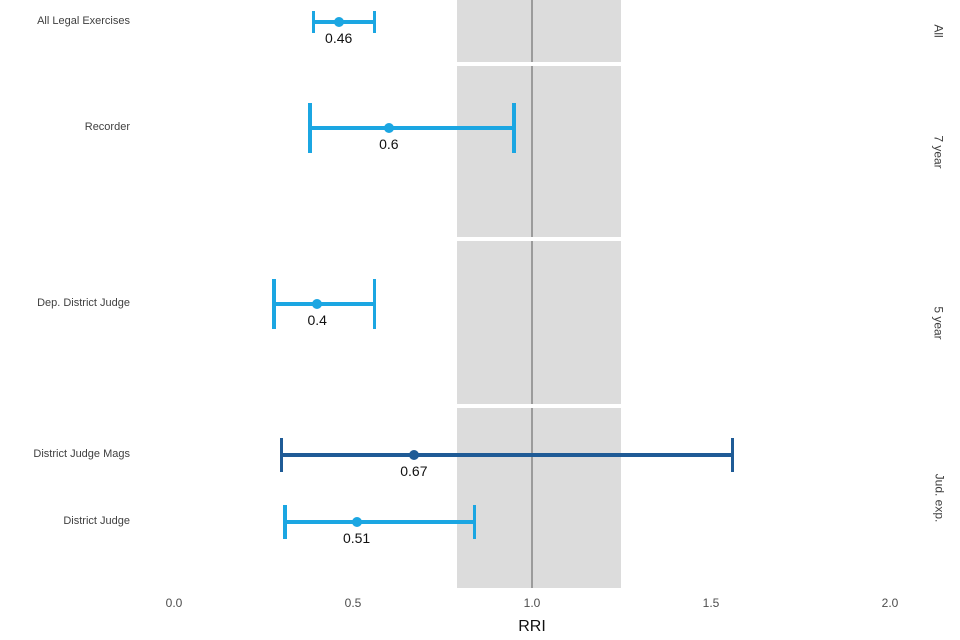  What do you see at coordinates (532, 603) in the screenshot?
I see `x-tick-label: 1.0` at bounding box center [532, 603].